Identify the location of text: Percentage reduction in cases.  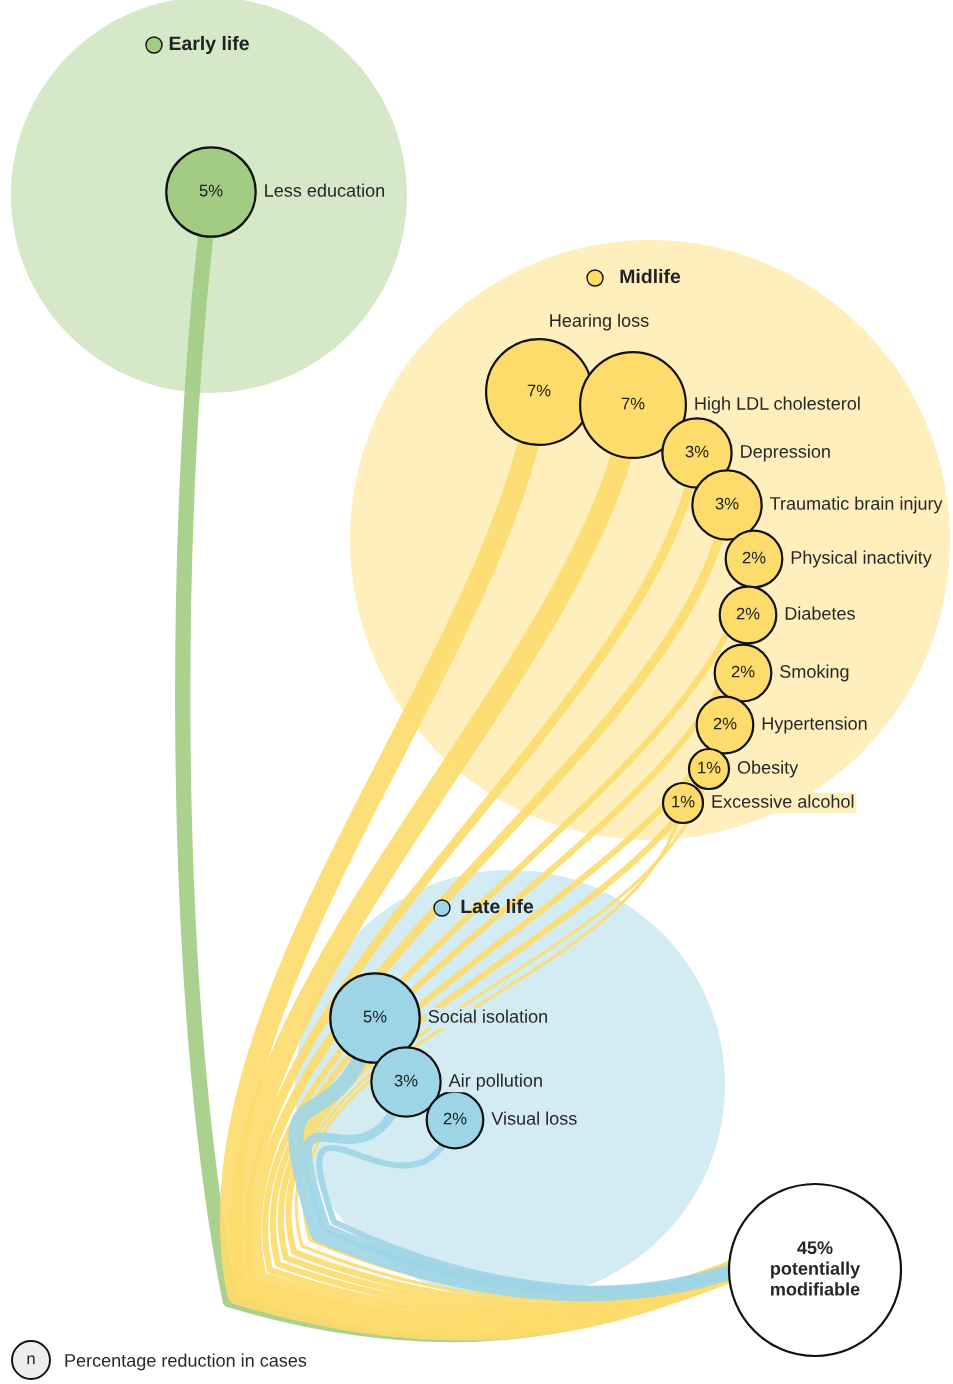
(186, 1362).